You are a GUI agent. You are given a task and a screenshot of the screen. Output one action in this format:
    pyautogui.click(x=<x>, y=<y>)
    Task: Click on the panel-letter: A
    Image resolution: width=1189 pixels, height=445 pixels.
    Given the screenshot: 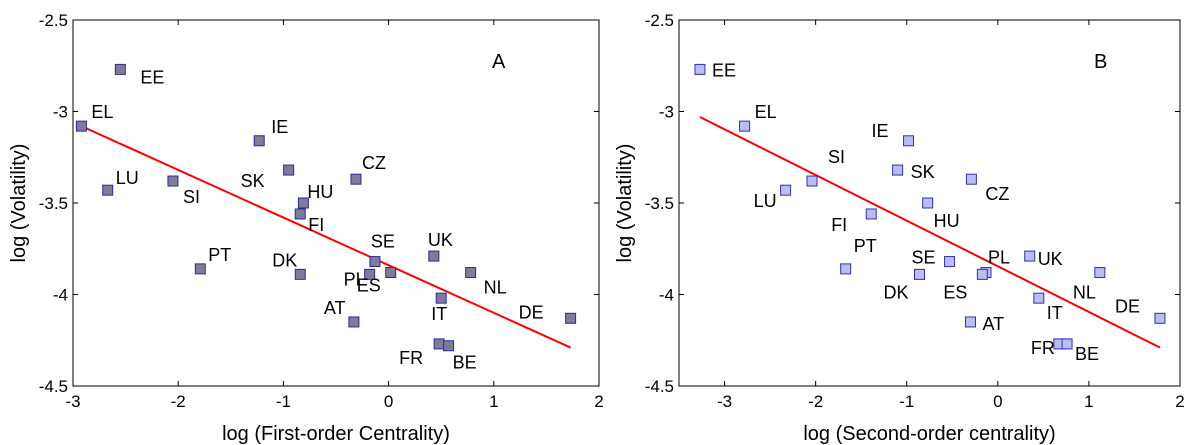 What is the action you would take?
    pyautogui.click(x=499, y=62)
    